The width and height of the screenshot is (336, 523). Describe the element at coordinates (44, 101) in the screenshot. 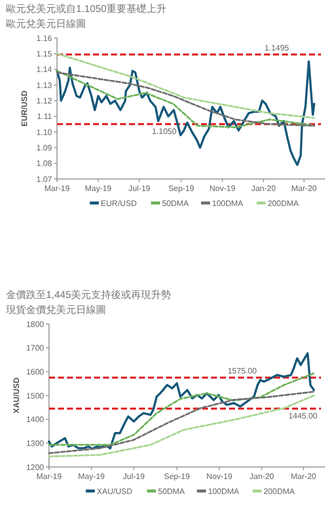

I see `y-tick-label: 1.12` at that location.